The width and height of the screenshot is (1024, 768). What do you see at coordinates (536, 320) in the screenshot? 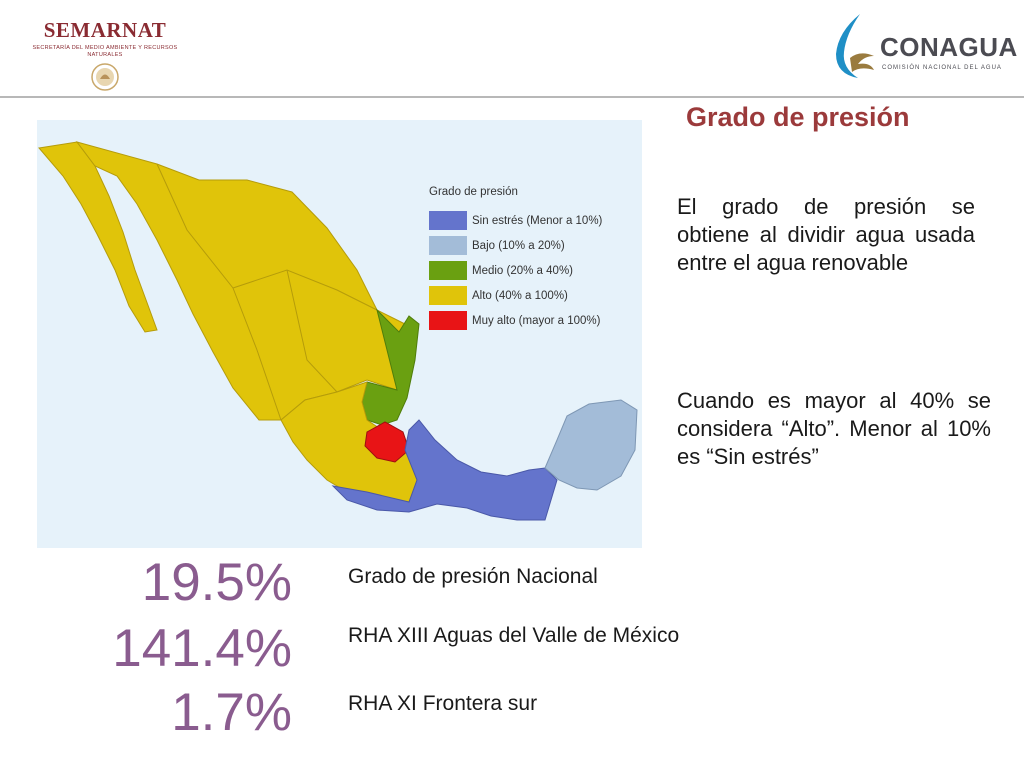
I see `legend-label: Muy alto (mayor a 100%)` at bounding box center [536, 320].